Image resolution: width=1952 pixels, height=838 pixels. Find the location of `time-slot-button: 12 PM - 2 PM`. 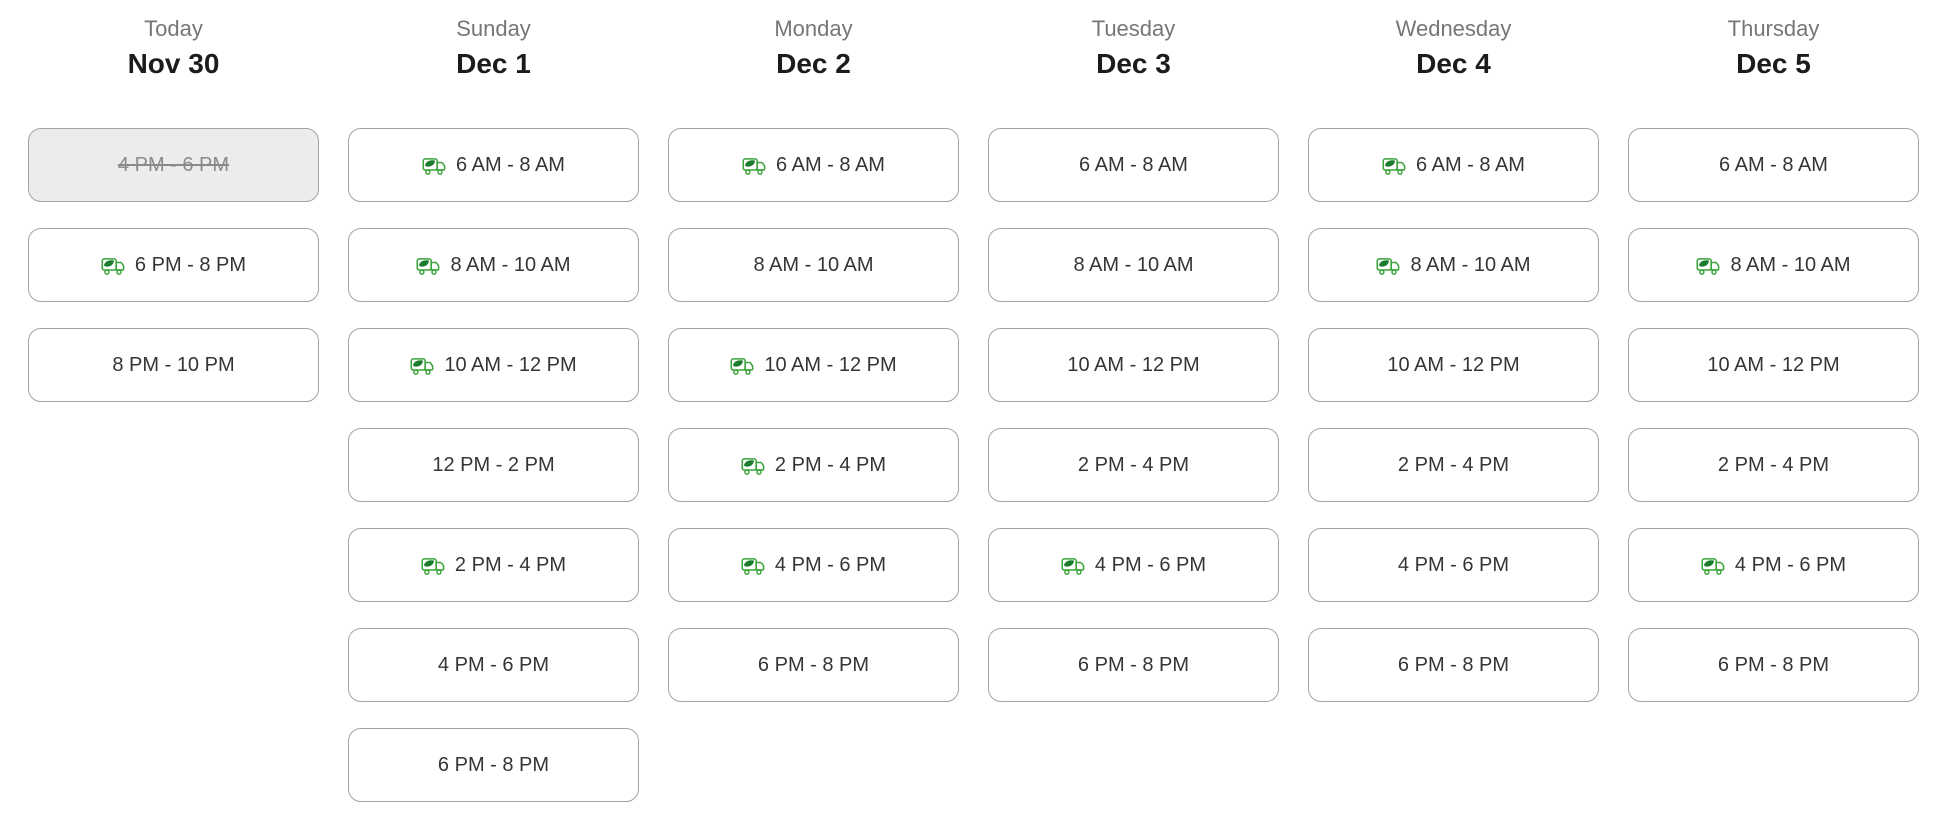

time-slot-button: 12 PM - 2 PM is located at coordinates (493, 465).